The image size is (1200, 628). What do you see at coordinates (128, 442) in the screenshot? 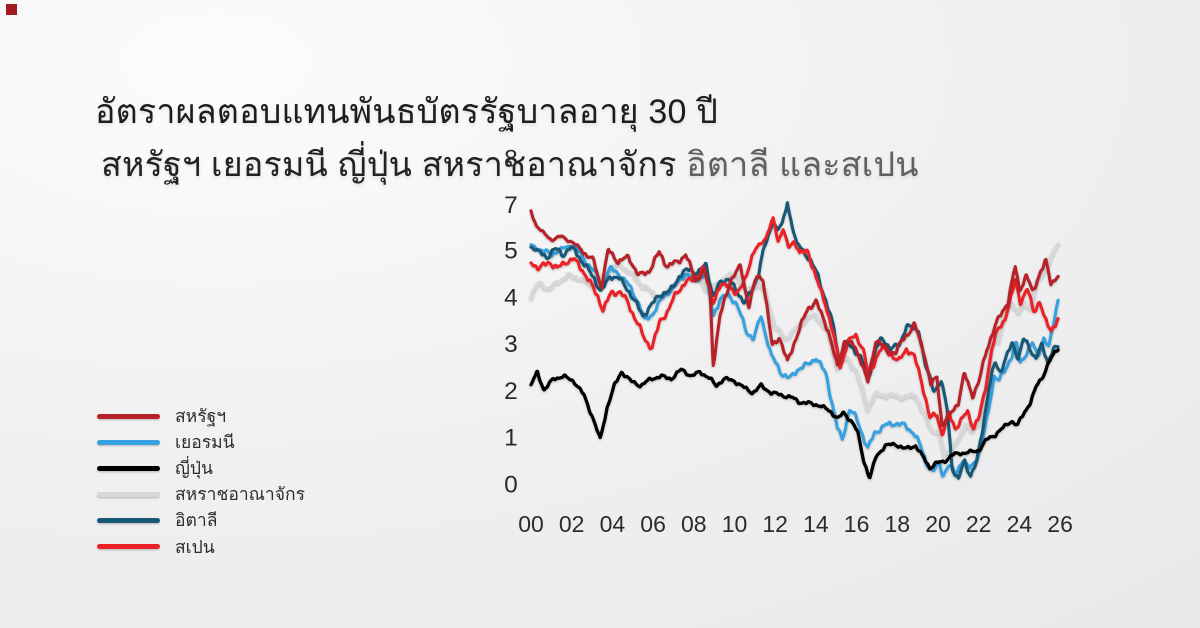
I see `legend-swatch-germany` at bounding box center [128, 442].